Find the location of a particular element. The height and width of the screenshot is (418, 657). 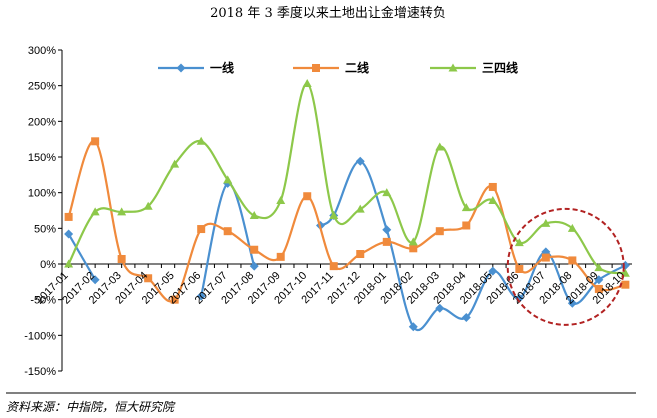

legend: 一线 二线 三四线 is located at coordinates (338, 67).